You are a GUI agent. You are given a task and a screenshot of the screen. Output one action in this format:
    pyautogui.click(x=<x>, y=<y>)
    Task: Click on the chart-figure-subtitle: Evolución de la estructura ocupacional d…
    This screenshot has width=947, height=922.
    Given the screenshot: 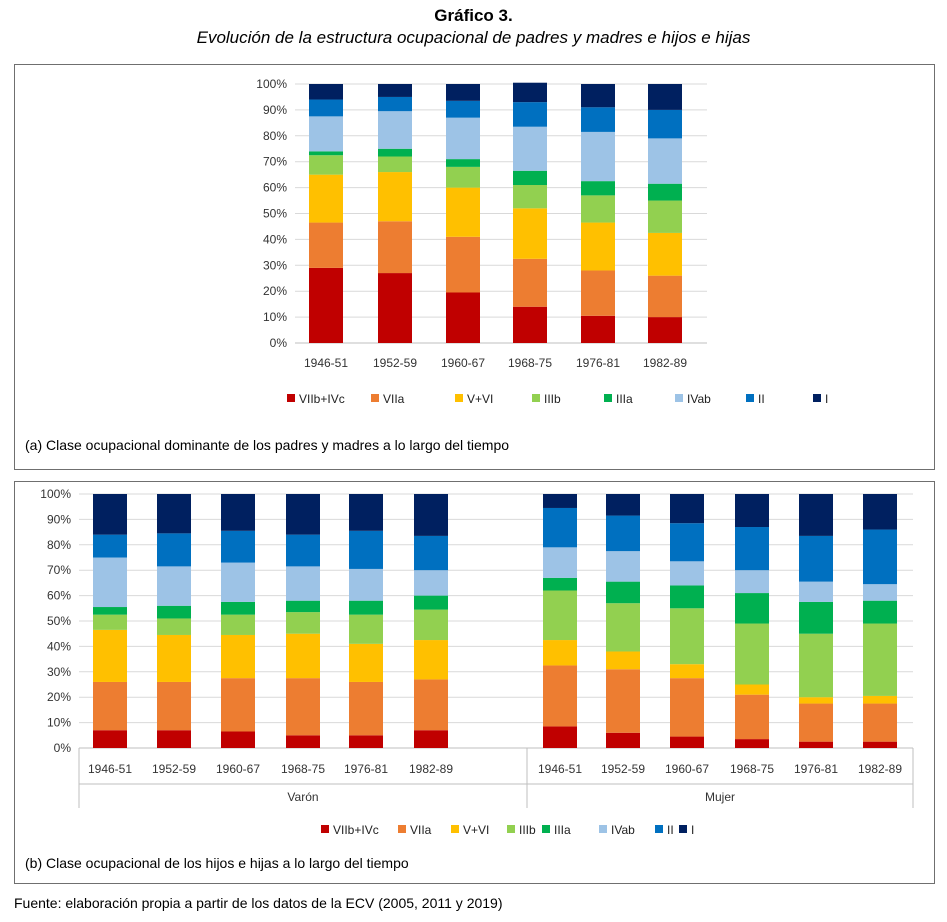 What is the action you would take?
    pyautogui.click(x=473, y=37)
    